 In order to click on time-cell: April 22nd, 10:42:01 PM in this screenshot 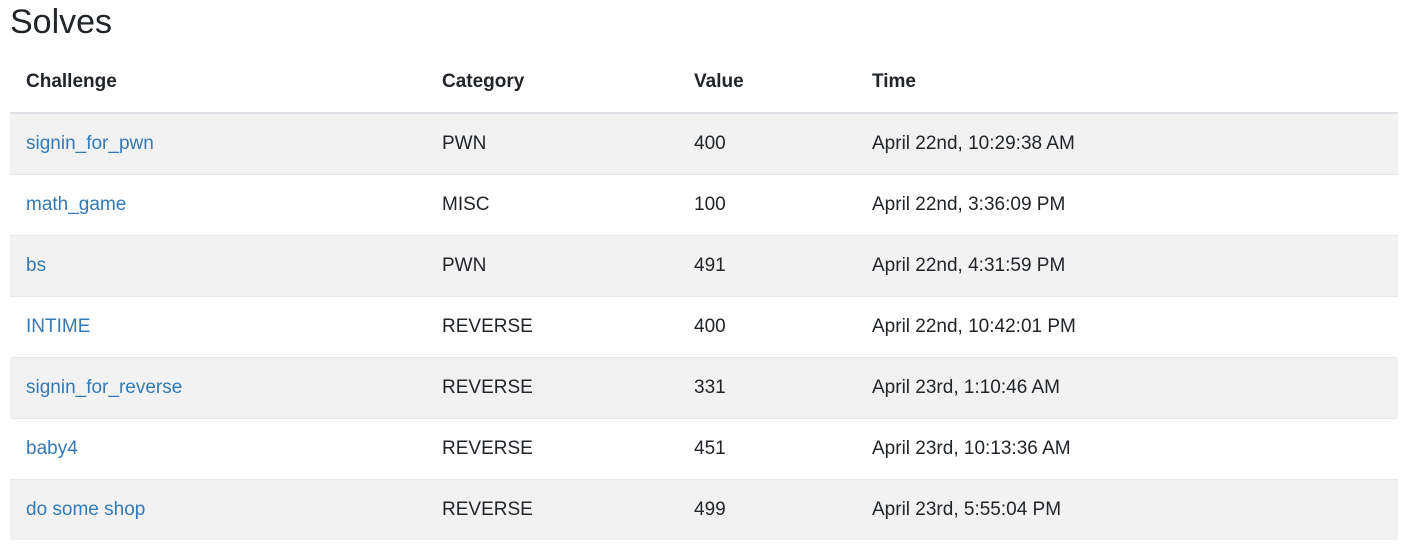, I will do `click(1127, 326)`.